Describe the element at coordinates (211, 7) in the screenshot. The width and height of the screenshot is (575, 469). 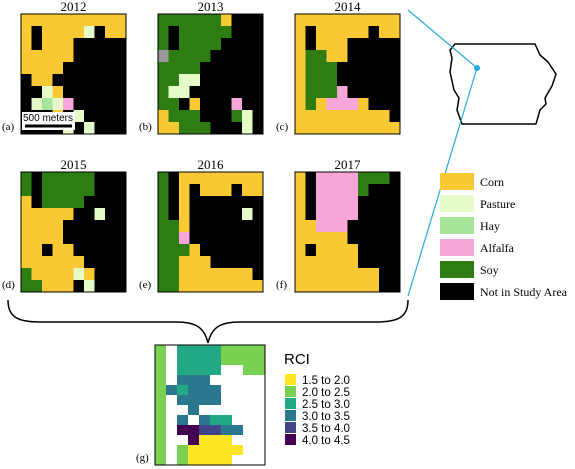
I see `panel-year-title: 2013` at that location.